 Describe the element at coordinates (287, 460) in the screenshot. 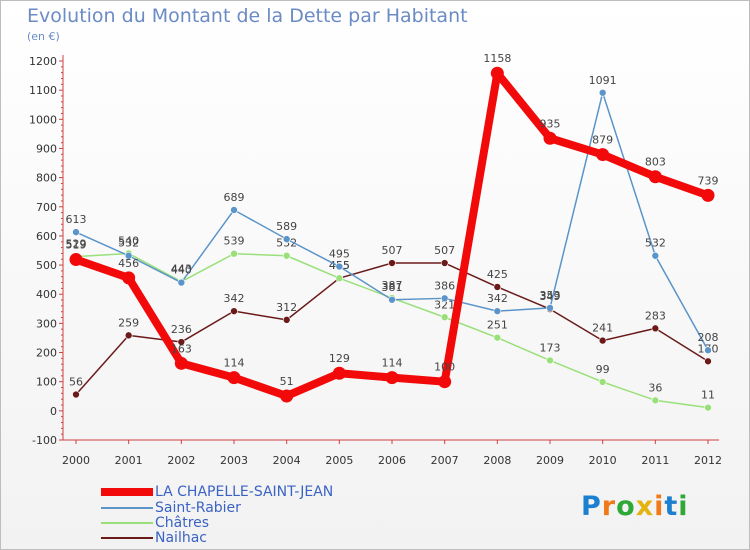

I see `x-tick-label: 2004` at that location.